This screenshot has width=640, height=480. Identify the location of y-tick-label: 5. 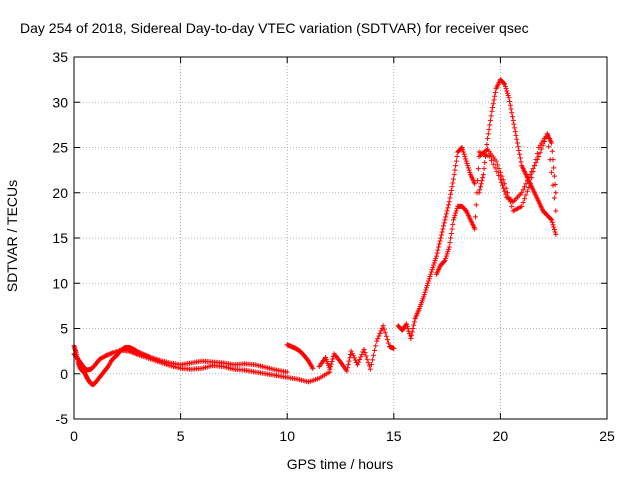
(64, 329).